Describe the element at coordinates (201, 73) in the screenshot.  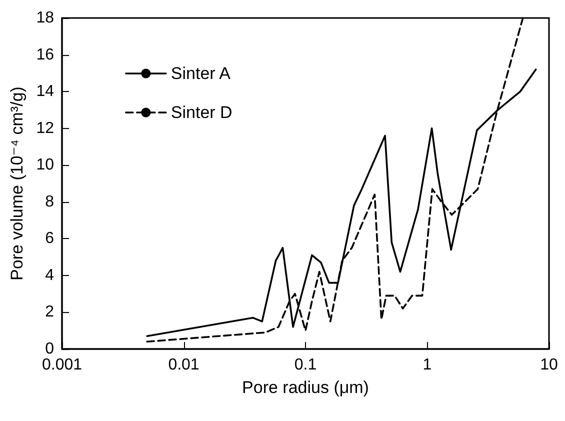
I see `legend-label: Sinter A` at that location.